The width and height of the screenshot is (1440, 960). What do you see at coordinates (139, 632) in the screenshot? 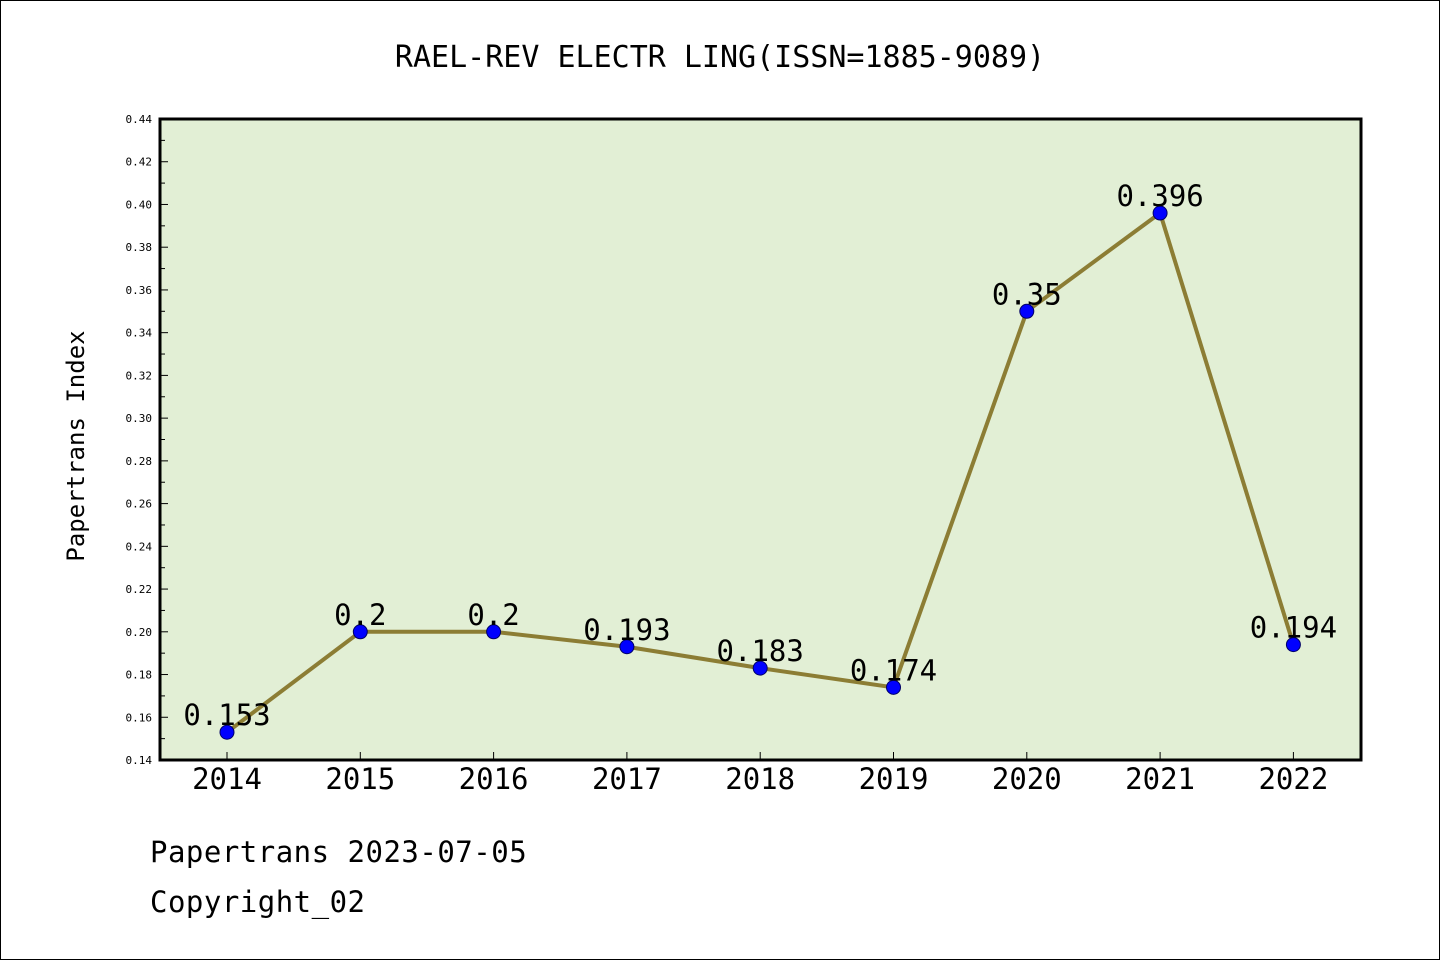
I see `y-tick-label: 0.20` at bounding box center [139, 632].